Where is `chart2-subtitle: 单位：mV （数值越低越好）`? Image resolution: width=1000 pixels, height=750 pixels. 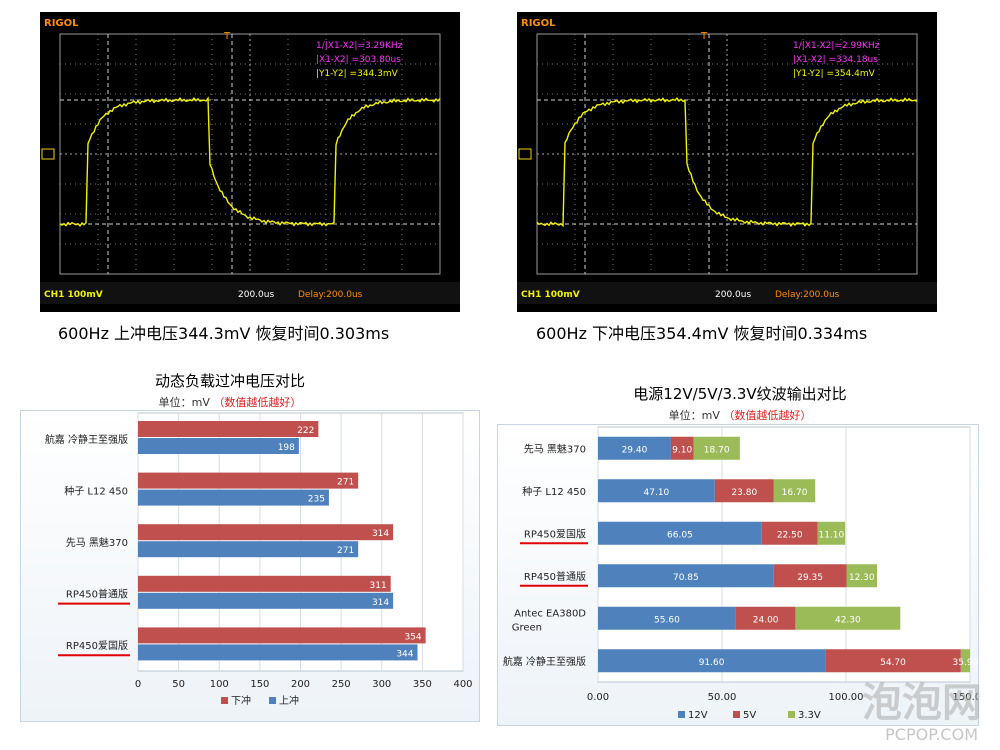
chart2-subtitle: 单位：mV （数值越低越好） is located at coordinates (740, 415).